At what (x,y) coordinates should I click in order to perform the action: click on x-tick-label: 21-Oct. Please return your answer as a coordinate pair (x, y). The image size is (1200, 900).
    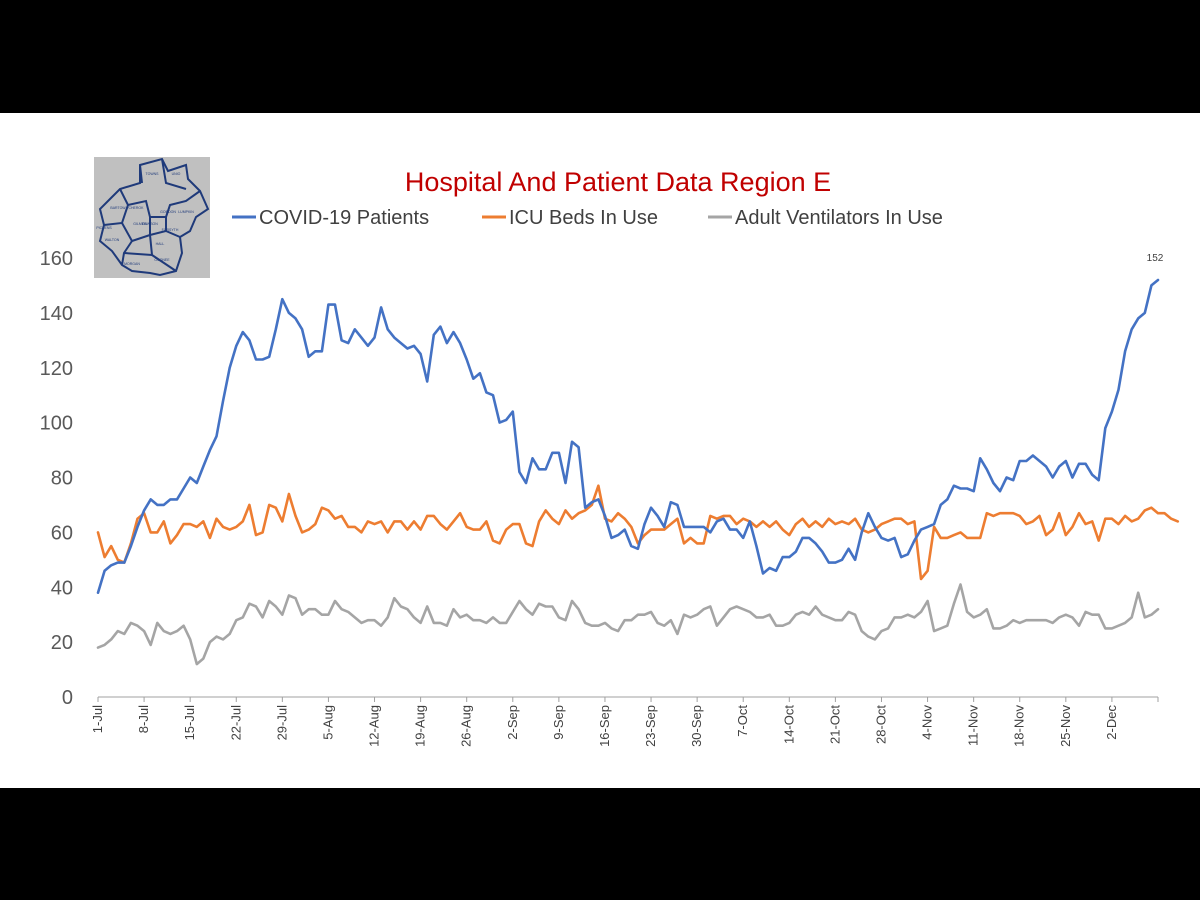
    Looking at the image, I should click on (834, 724).